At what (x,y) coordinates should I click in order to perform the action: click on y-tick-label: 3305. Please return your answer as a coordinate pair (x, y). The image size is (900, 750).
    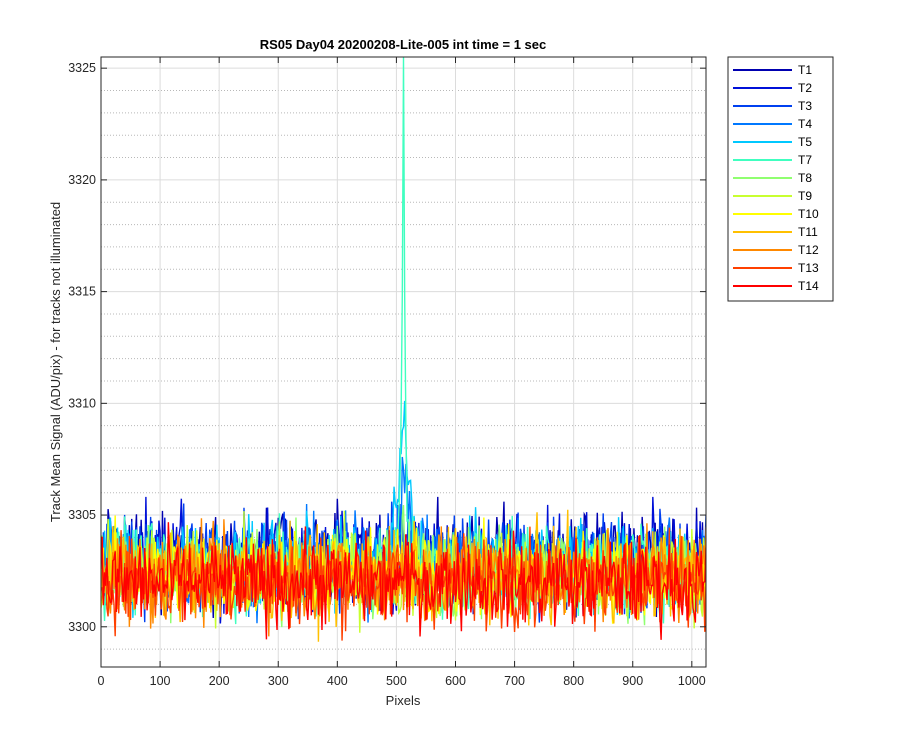
    Looking at the image, I should click on (82, 515).